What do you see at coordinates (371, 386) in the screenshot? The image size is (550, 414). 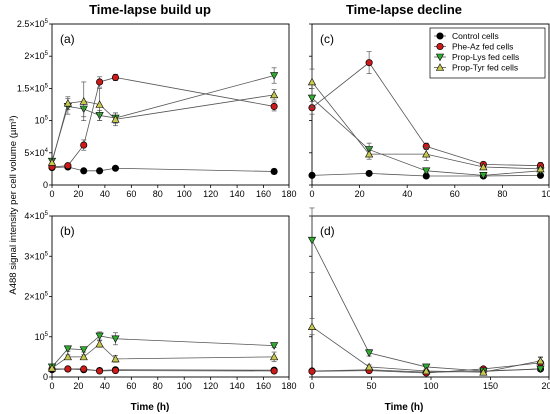 I see `x-tick-label: 50` at bounding box center [371, 386].